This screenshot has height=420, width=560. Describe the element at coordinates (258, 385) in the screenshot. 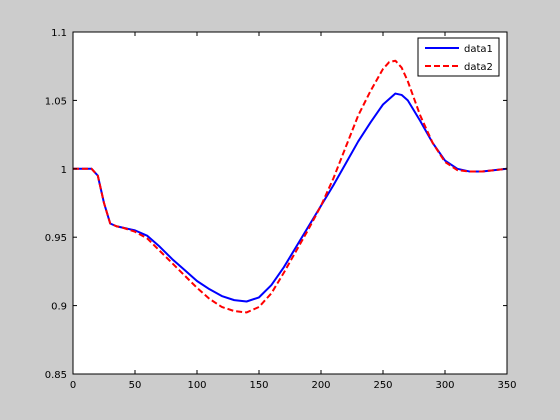

I see `x-tick-label: 150` at that location.